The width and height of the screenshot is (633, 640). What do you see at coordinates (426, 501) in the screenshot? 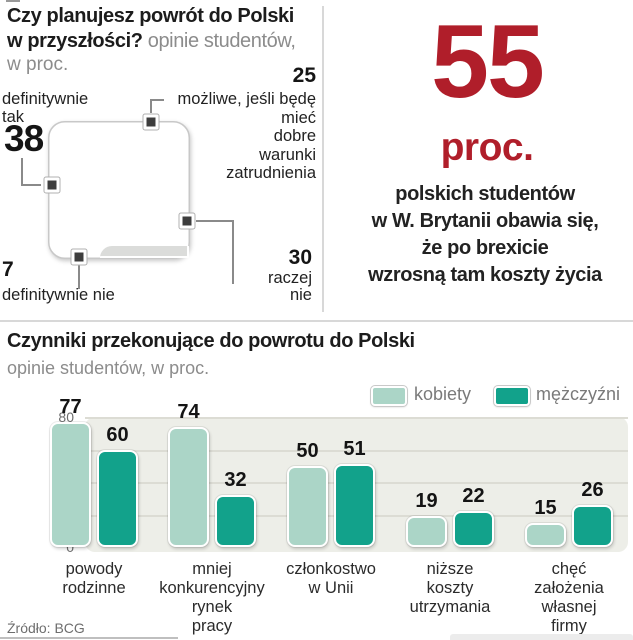
I see `value-label-kobiety-3: 19` at bounding box center [426, 501].